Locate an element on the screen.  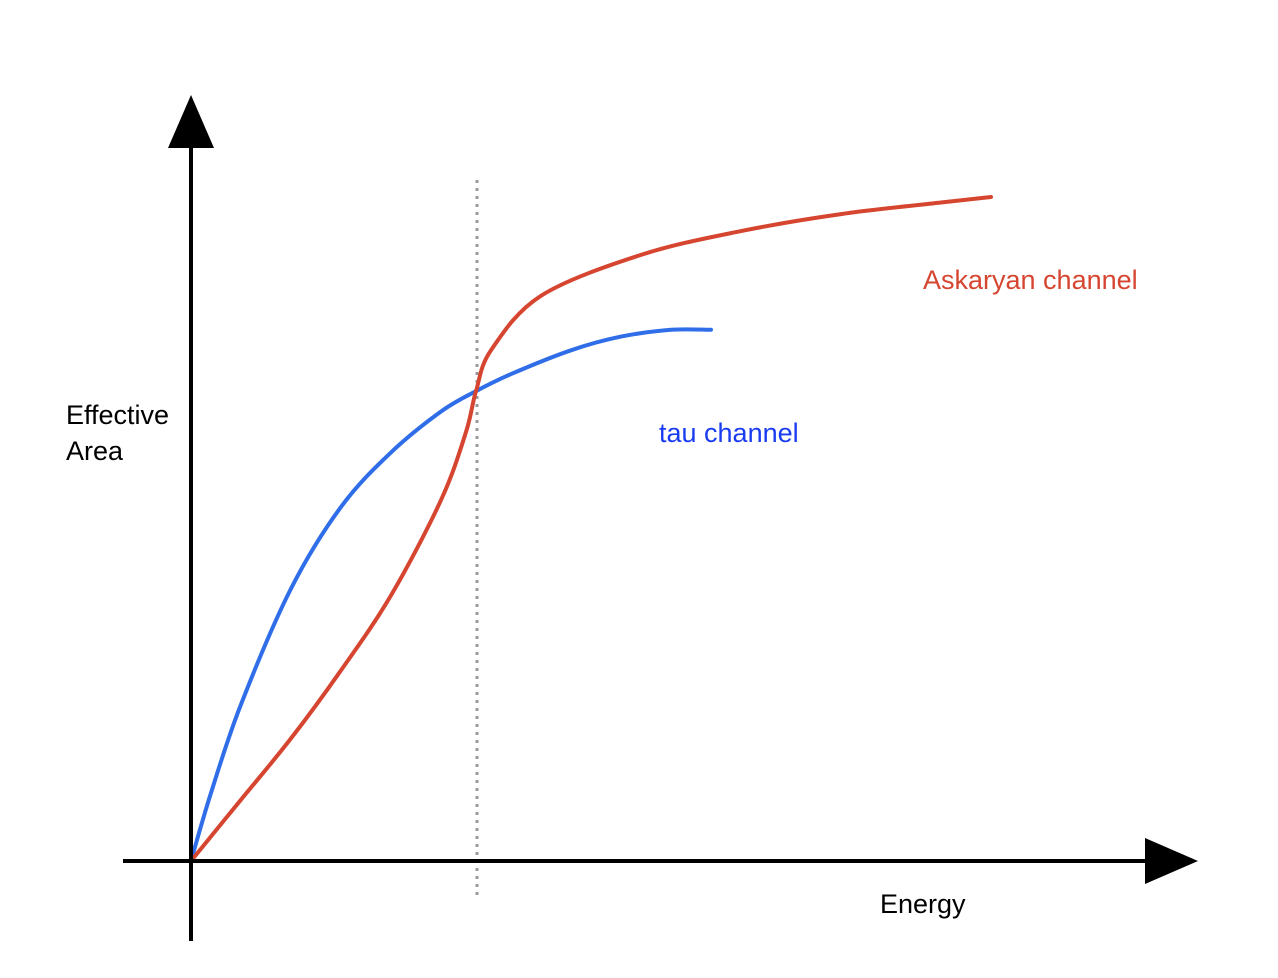
tau-channel-label: tau channel is located at coordinates (729, 433).